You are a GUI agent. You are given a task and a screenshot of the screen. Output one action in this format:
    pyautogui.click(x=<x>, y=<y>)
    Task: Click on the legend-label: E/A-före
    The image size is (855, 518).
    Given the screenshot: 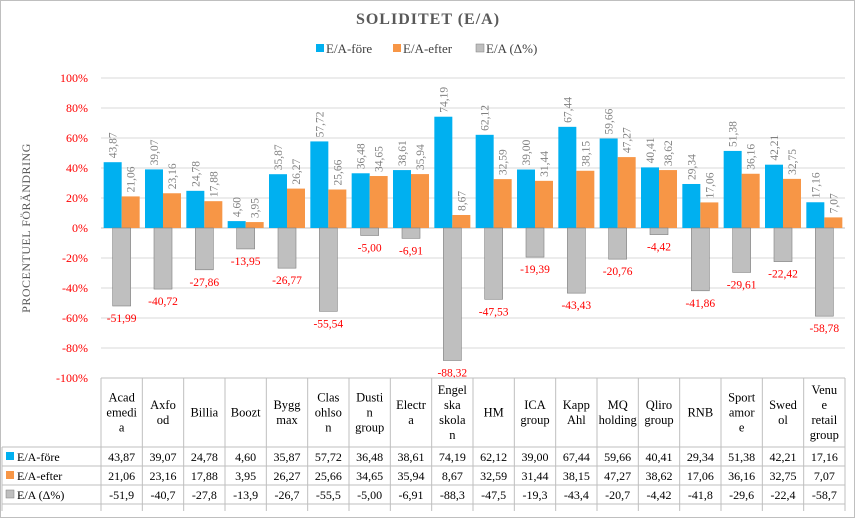 What is the action you would take?
    pyautogui.click(x=349, y=48)
    